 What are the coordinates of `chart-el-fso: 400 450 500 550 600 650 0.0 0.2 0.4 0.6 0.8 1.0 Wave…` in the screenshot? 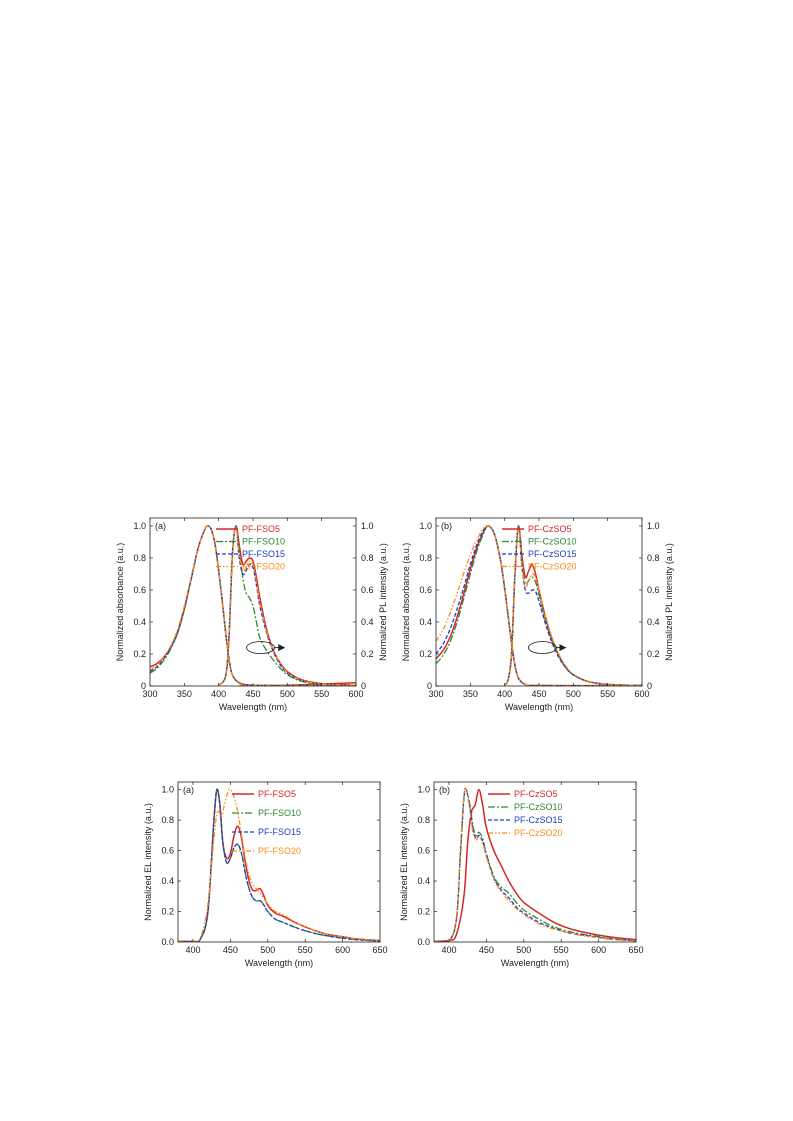 It's located at (265, 872).